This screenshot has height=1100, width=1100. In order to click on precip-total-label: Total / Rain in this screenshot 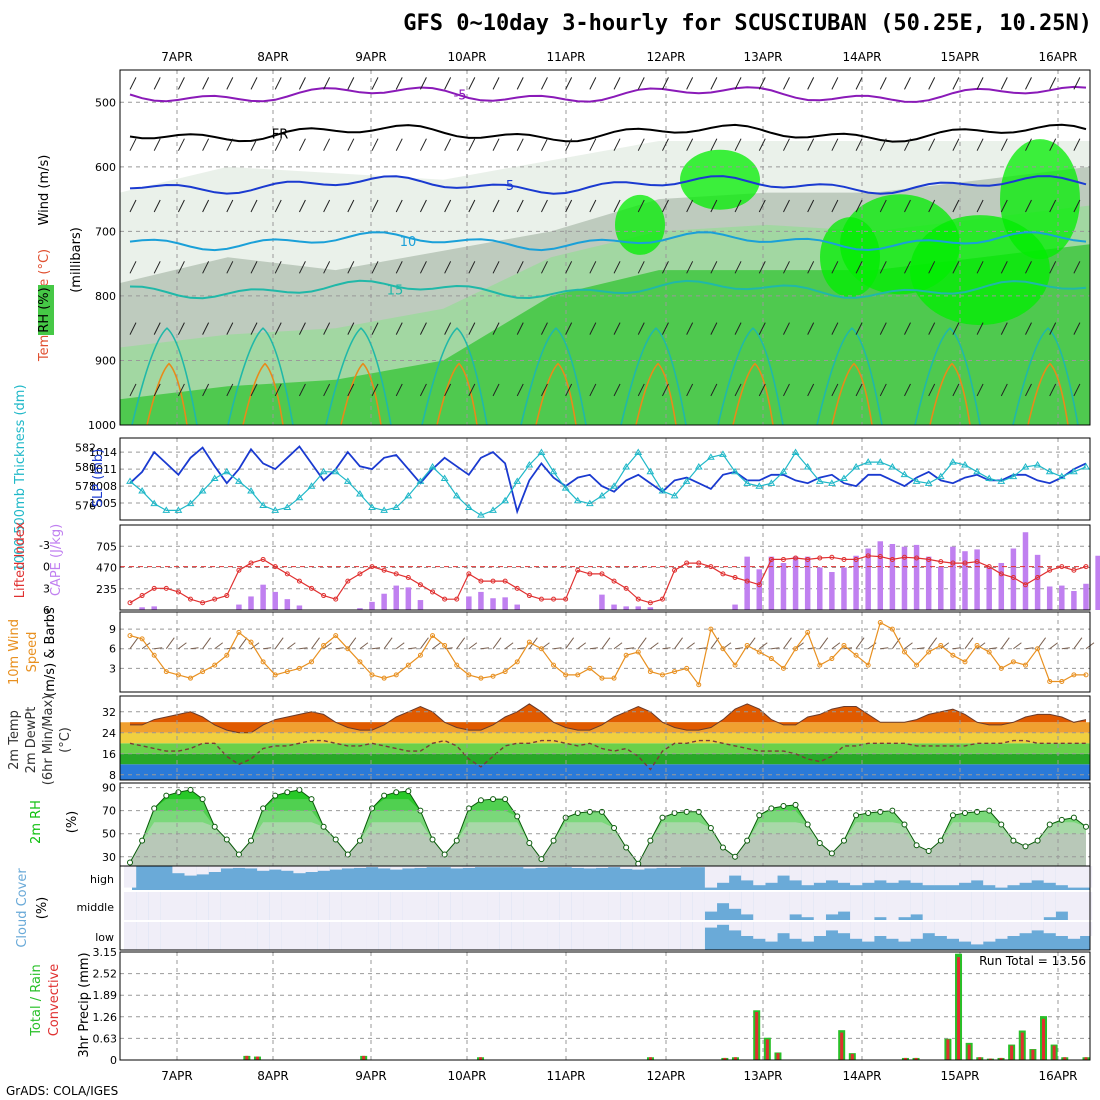, I will do `click(36, 1000)`.